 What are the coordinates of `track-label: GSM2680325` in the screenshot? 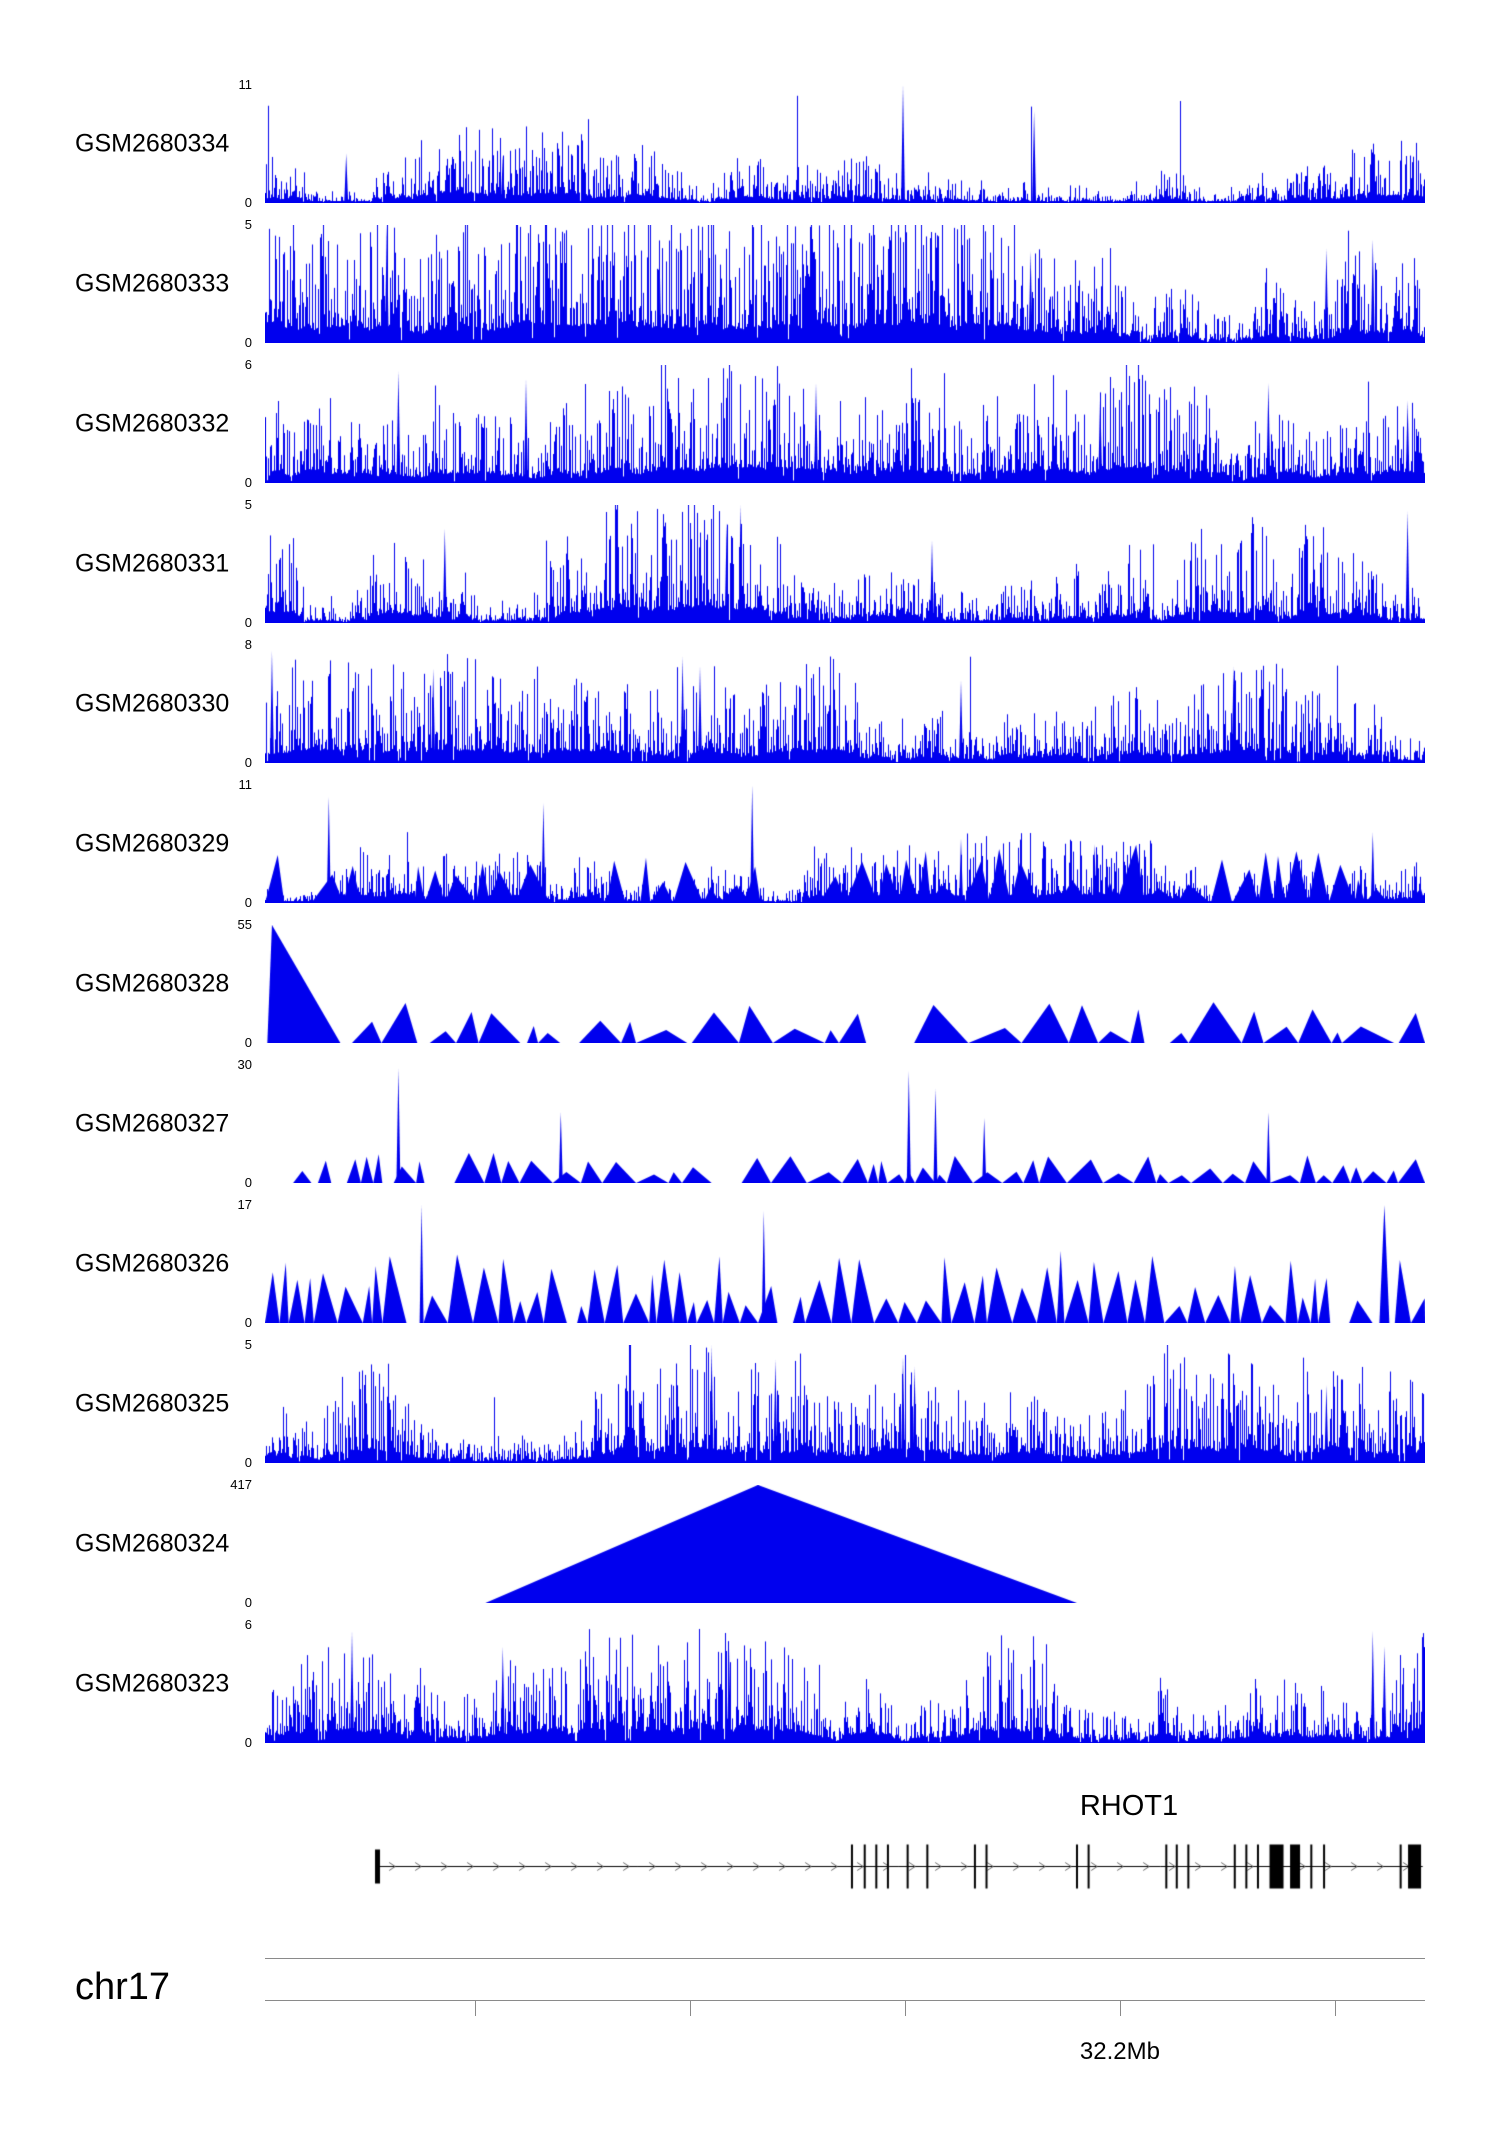 It's located at (152, 1403).